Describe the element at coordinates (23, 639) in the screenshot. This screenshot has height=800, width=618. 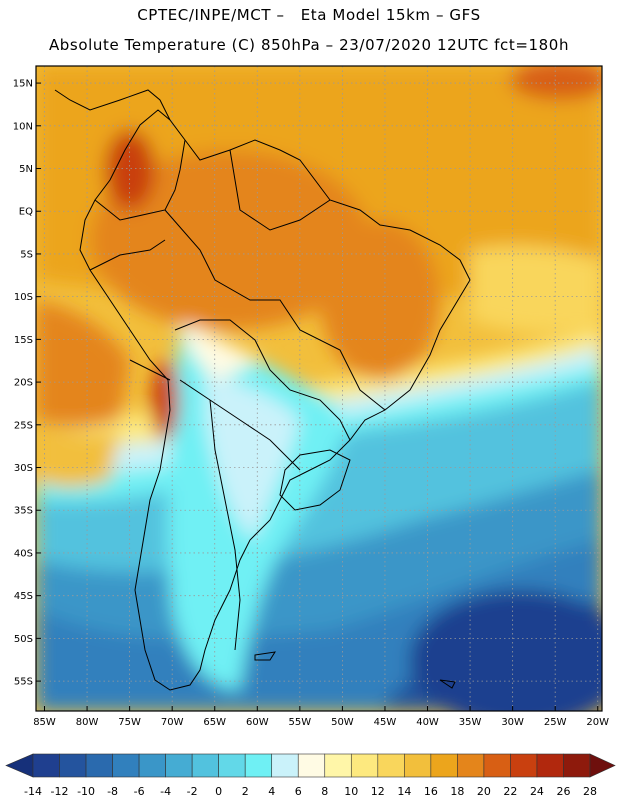
I see `lat-label: 50S` at that location.